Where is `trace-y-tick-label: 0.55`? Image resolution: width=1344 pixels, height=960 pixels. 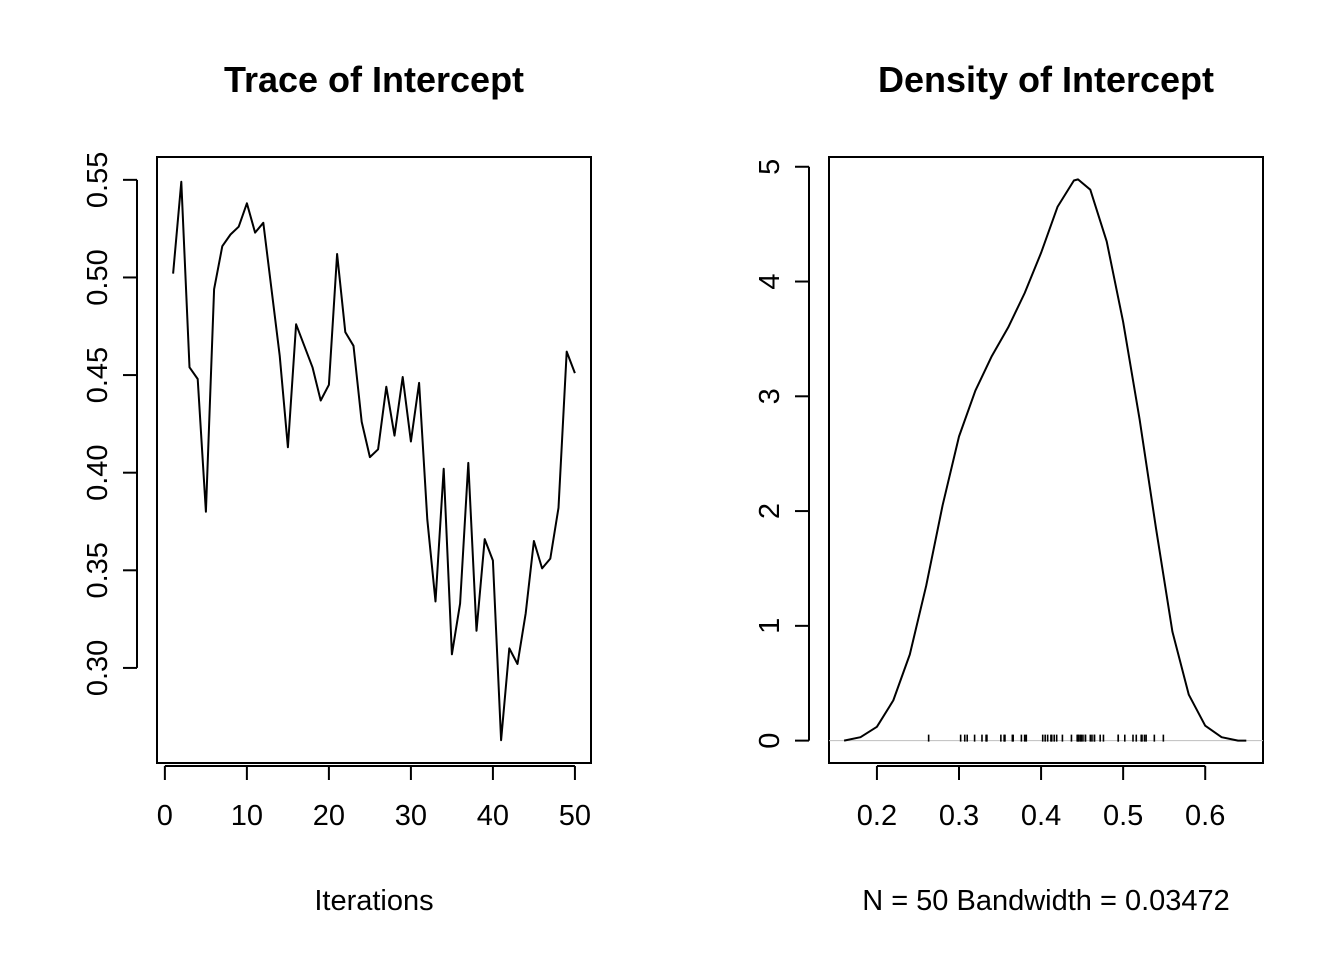
trace-y-tick-label: 0.55 is located at coordinates (98, 180).